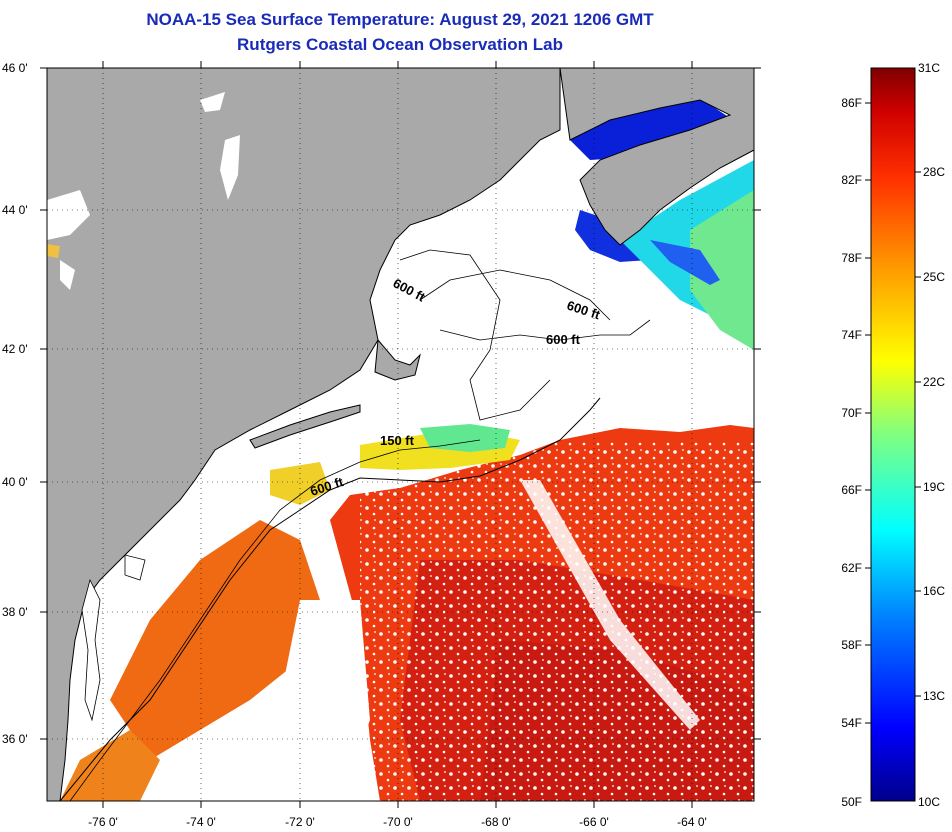  Describe the element at coordinates (215, 640) in the screenshot. I see `slope-orange-region` at that location.